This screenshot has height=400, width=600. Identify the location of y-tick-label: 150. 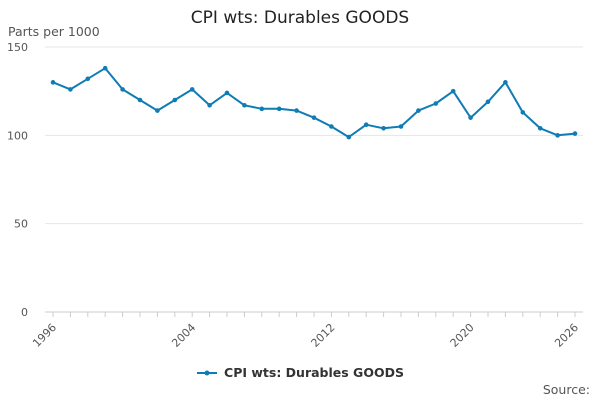
(17, 47).